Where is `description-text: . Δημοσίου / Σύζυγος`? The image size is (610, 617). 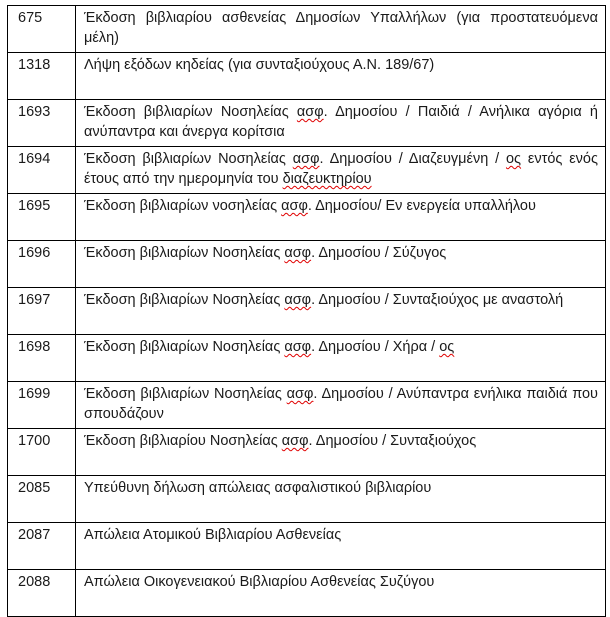
description-text: . Δημοσίου / Σύζυγος is located at coordinates (379, 253).